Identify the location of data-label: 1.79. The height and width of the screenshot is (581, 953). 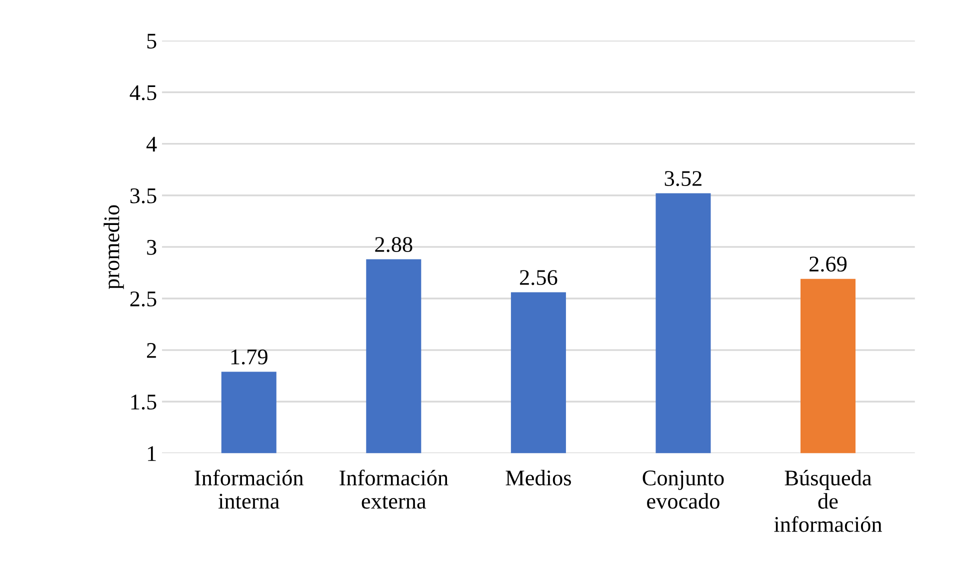
(249, 357).